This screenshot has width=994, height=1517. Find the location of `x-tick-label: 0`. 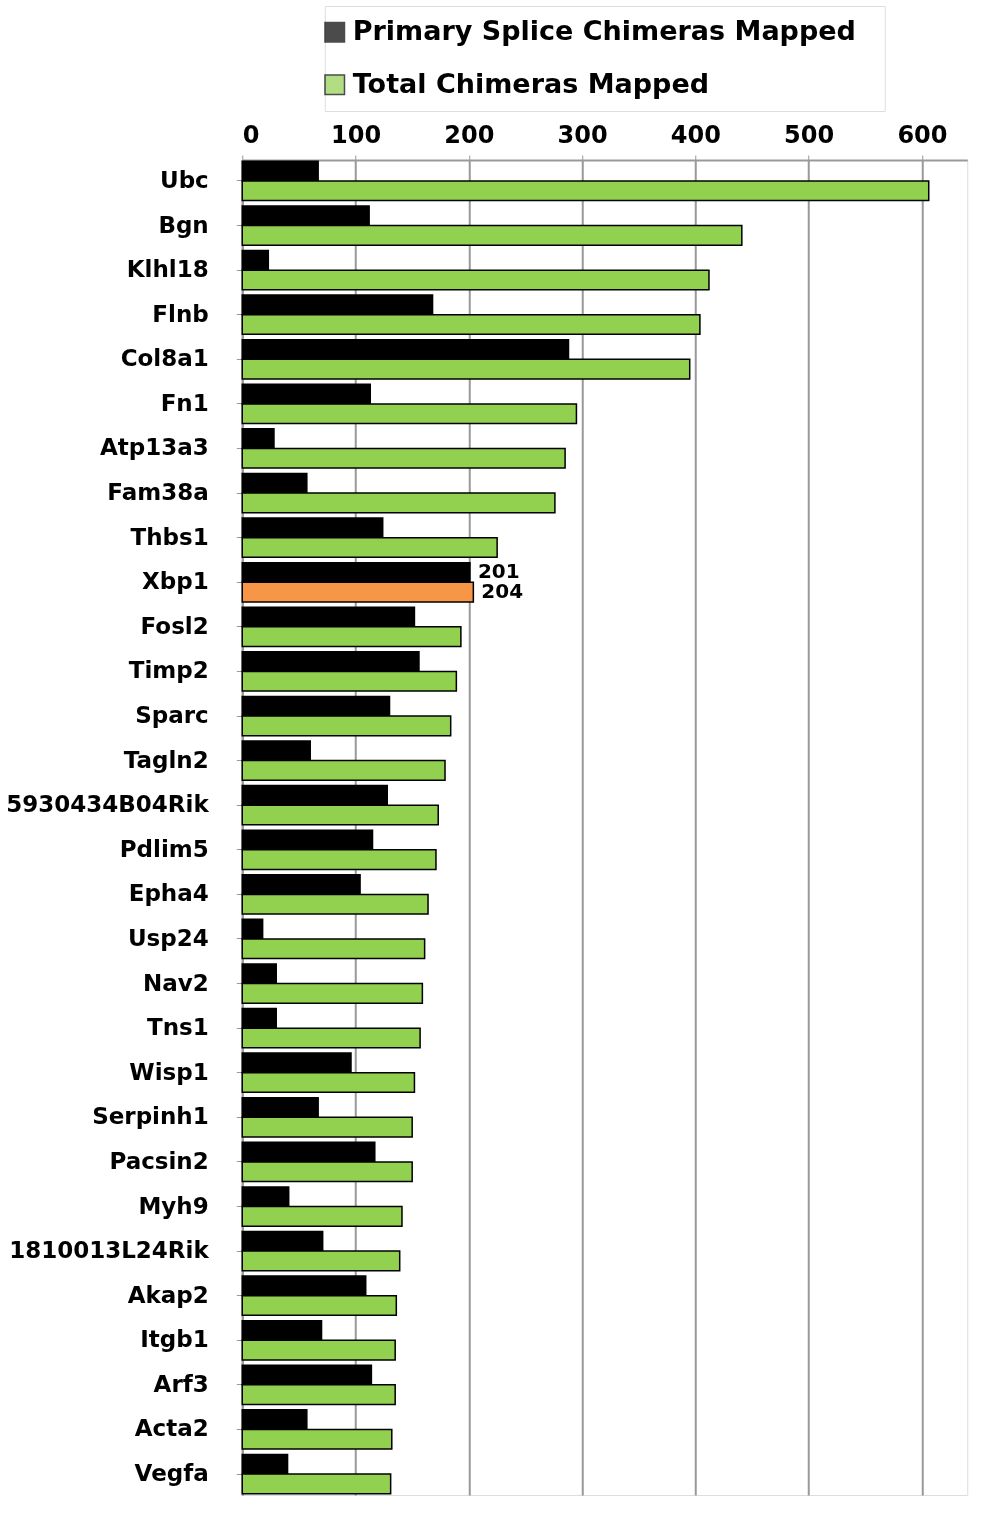

x-tick-label: 0 is located at coordinates (251, 134).